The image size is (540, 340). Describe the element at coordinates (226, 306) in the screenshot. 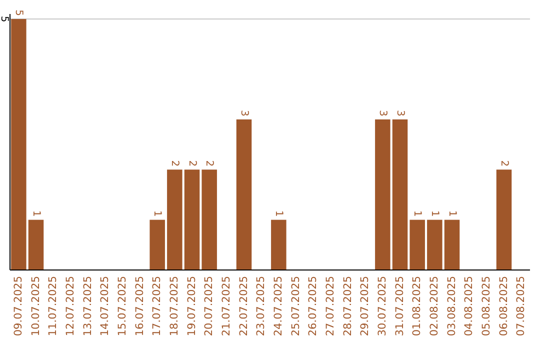

I see `x-tick-label: 21.07.2025` at that location.